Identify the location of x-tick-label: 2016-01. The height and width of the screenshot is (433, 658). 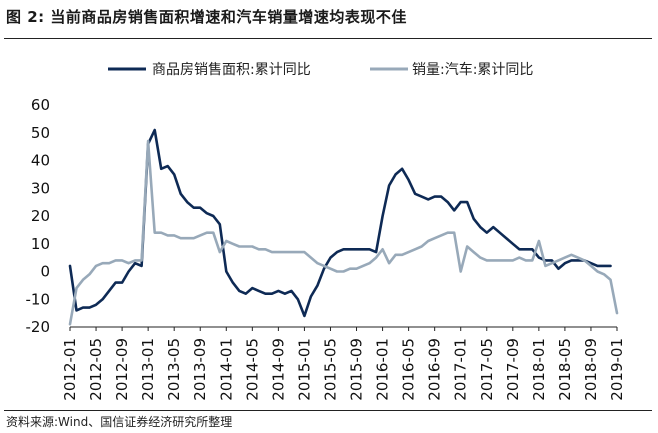
(383, 369).